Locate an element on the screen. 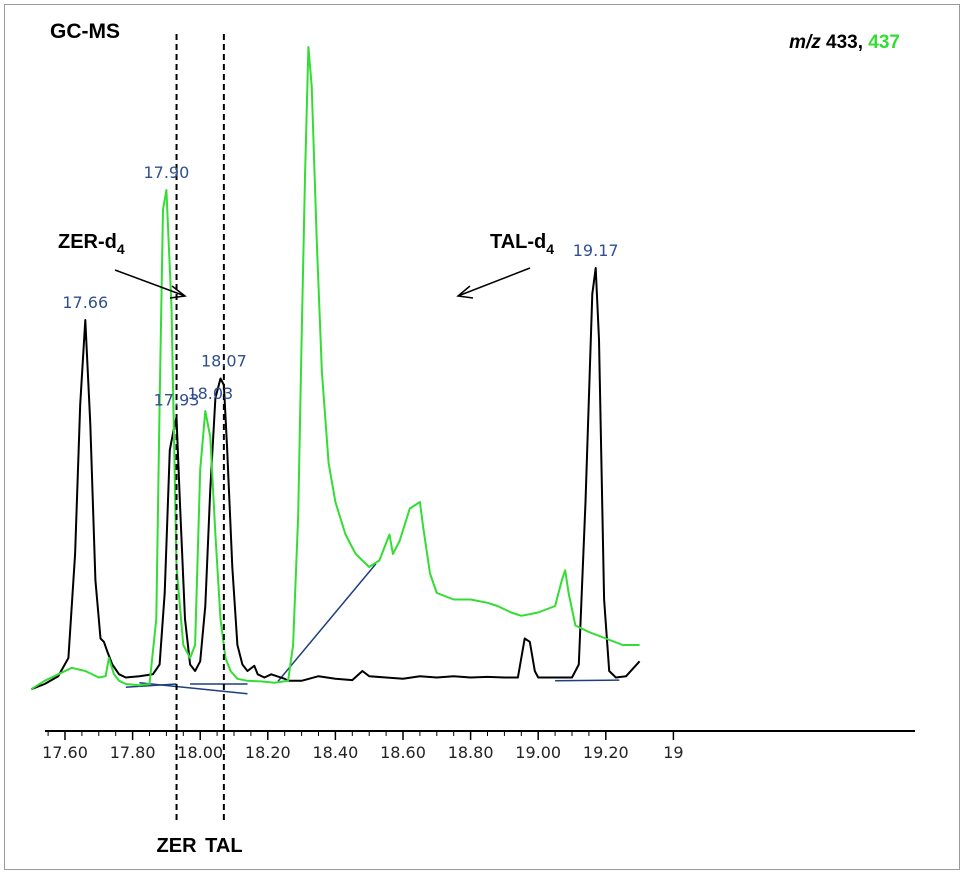  peak-label-4: 18.07 is located at coordinates (224, 361).